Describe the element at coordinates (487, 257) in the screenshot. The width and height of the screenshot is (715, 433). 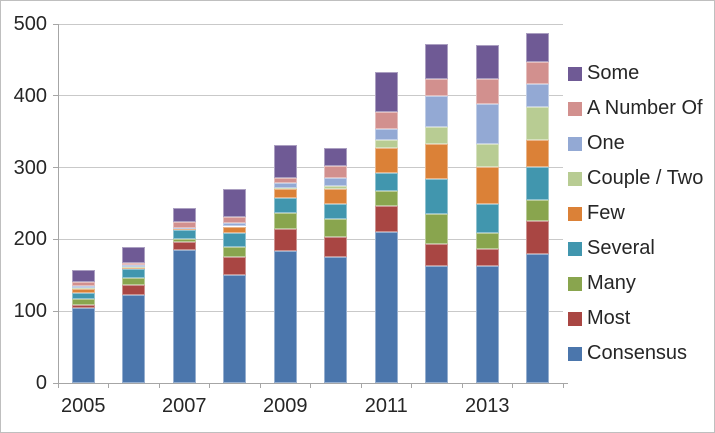
I see `bar-segment-most-2013` at that location.